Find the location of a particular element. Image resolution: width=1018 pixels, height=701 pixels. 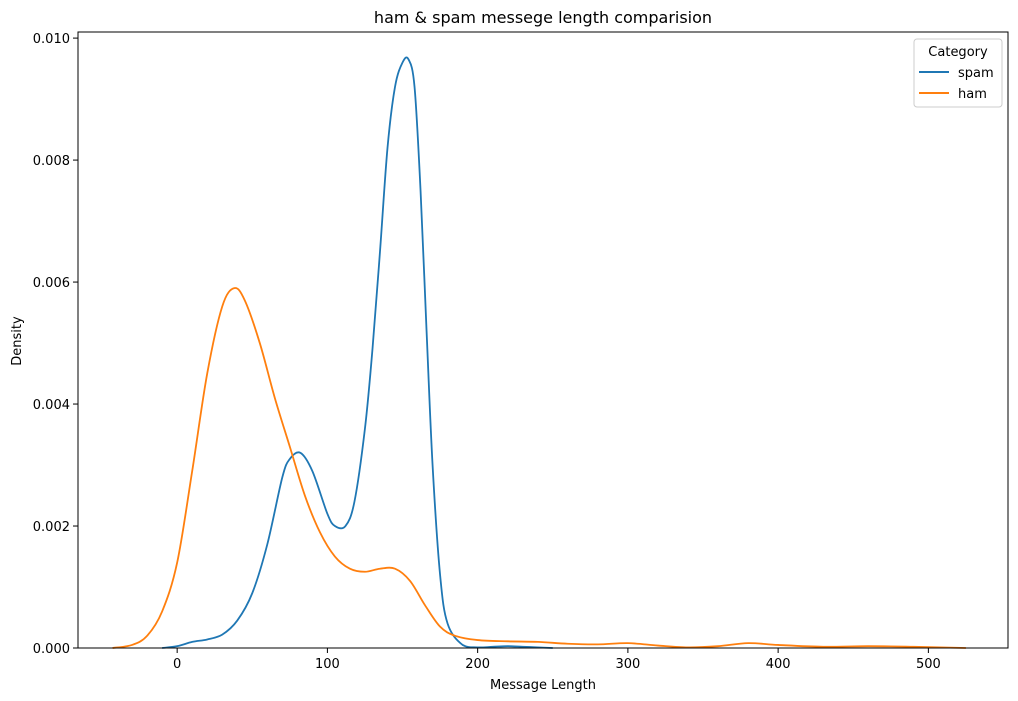

legend: Category spam ham is located at coordinates (958, 73).